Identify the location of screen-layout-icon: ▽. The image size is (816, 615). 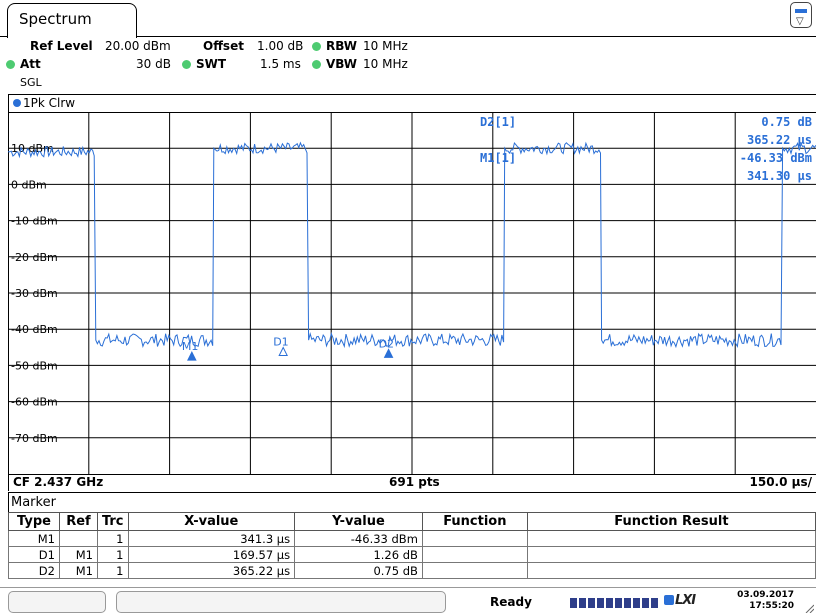
(801, 15).